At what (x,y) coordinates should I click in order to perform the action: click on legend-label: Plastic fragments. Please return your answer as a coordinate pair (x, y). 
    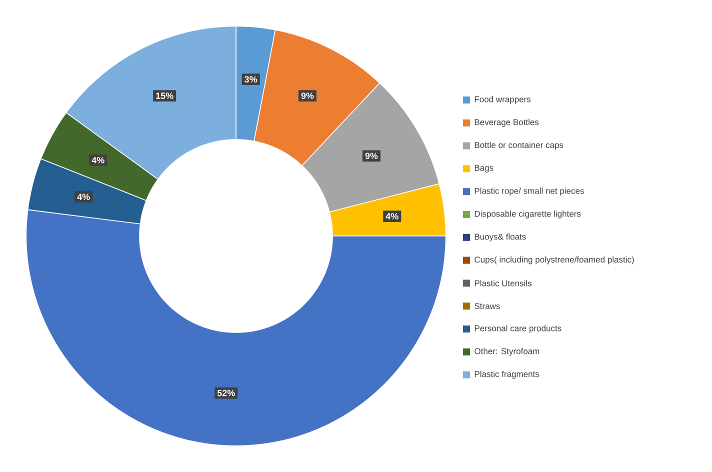
    Looking at the image, I should click on (507, 374).